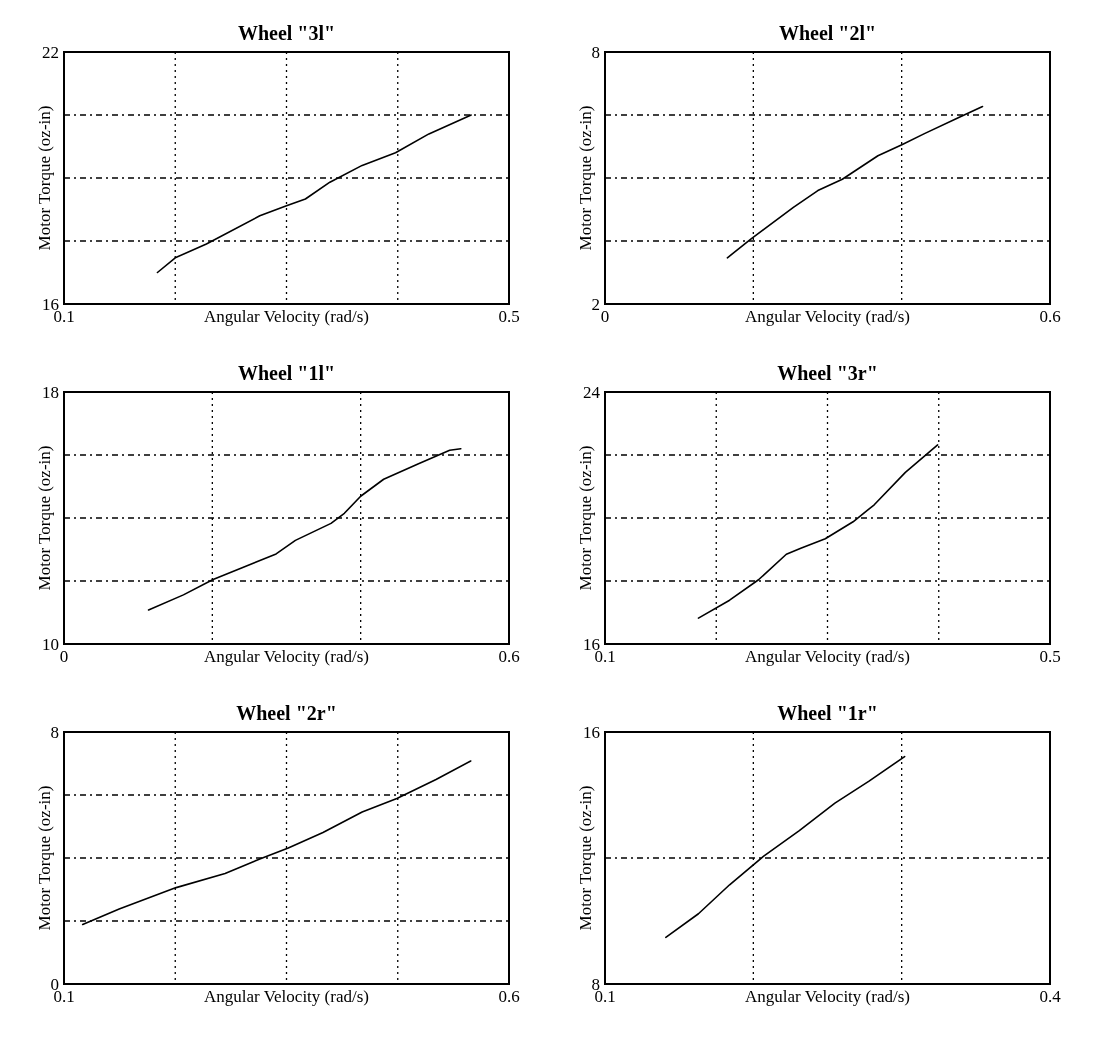  Describe the element at coordinates (591, 732) in the screenshot. I see `y-tick-label: 16` at that location.